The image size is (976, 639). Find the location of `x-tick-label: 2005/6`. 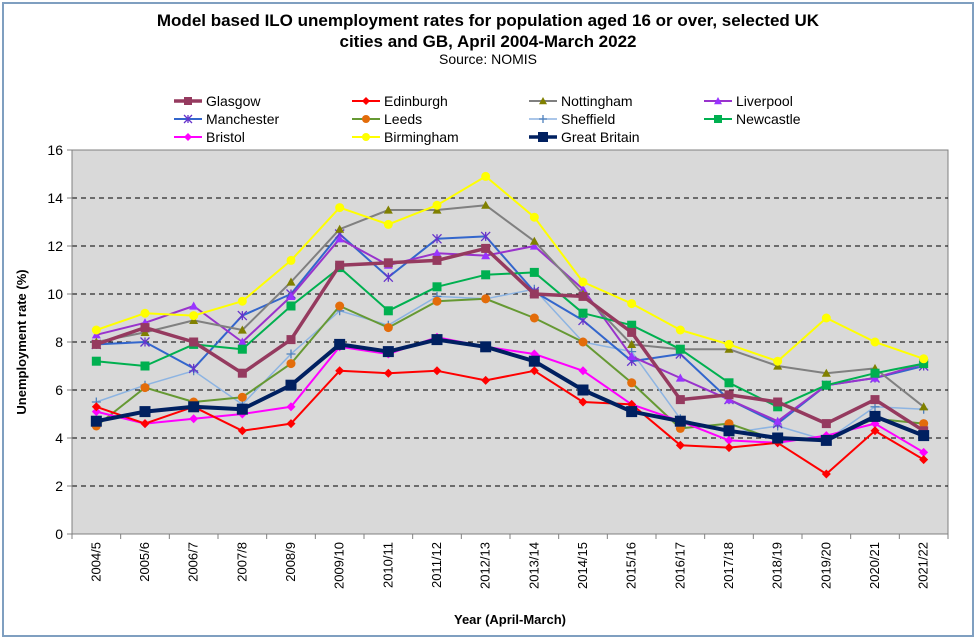

x-tick-label: 2005/6 is located at coordinates (144, 562).